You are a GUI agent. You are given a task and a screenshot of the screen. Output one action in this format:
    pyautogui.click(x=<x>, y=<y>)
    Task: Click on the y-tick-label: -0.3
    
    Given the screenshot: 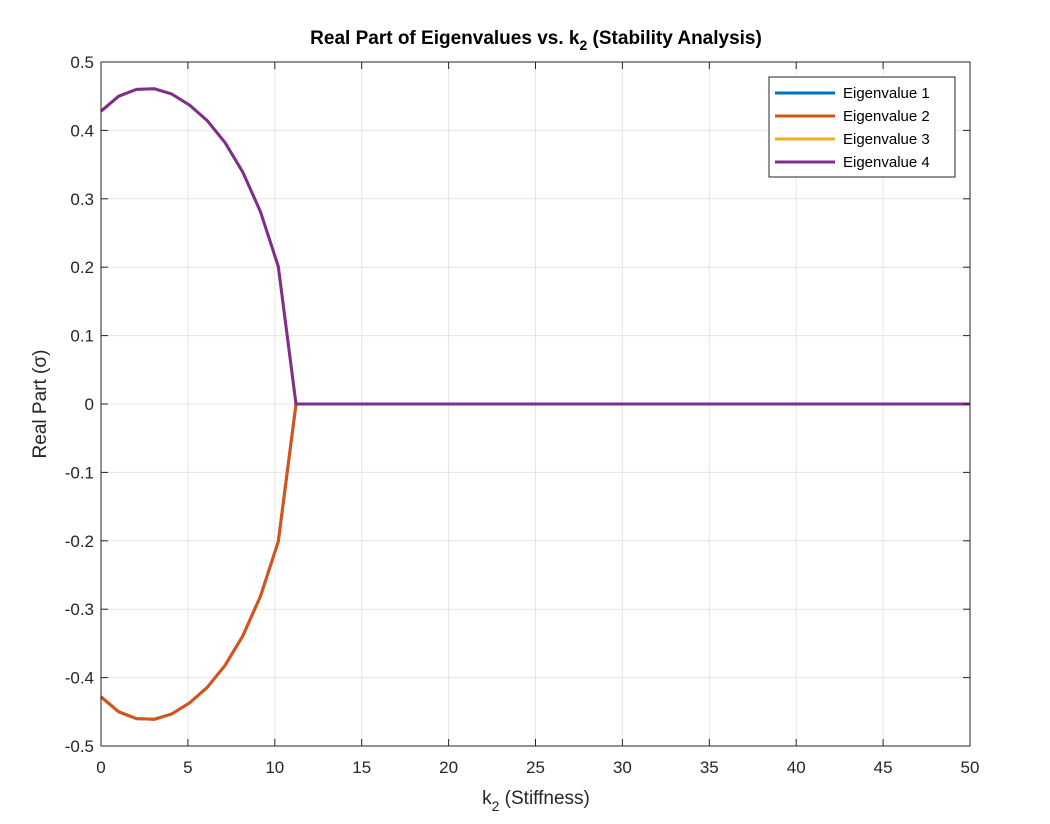 What is the action you would take?
    pyautogui.click(x=79, y=609)
    